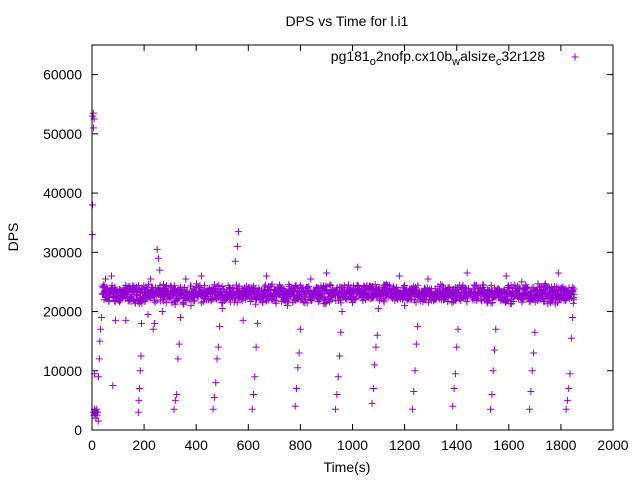 This screenshot has height=480, width=640. Describe the element at coordinates (78, 430) in the screenshot. I see `y-tick-label: 0` at that location.